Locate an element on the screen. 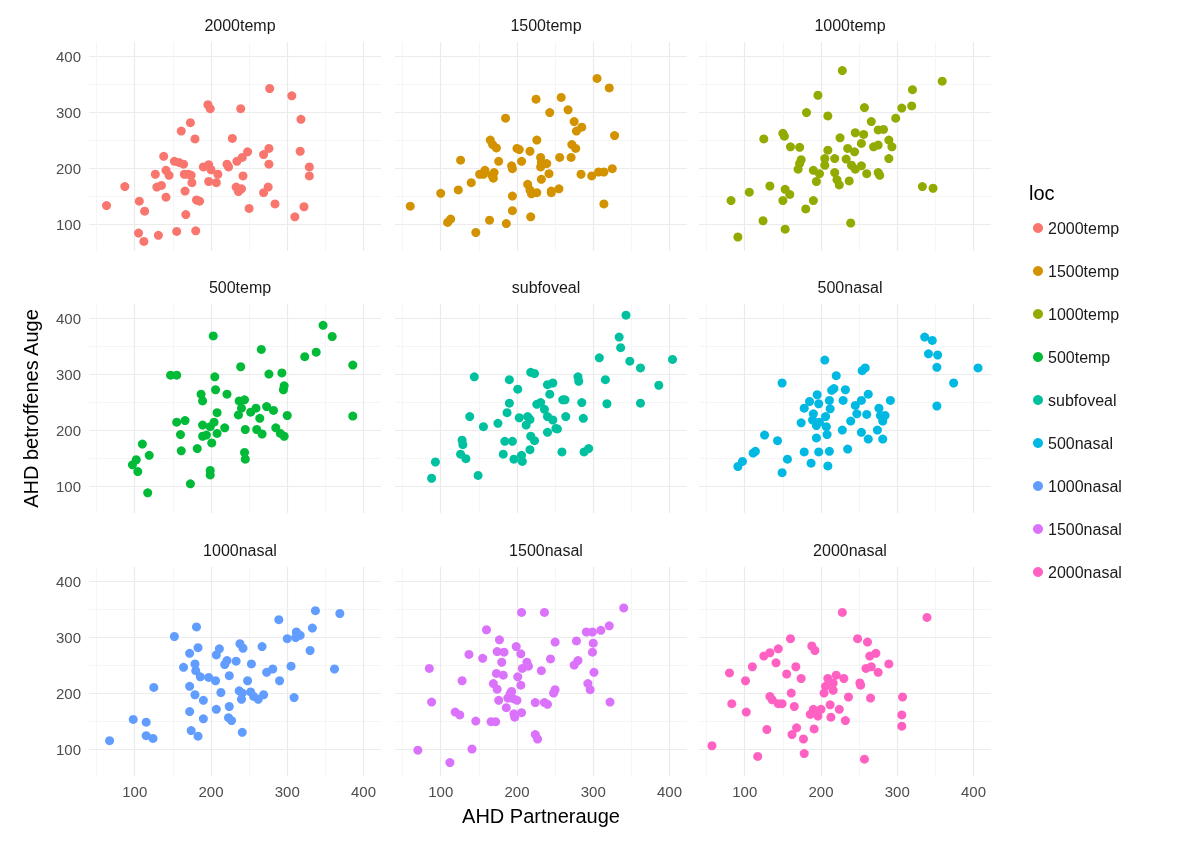  legend-label: 1500nasal is located at coordinates (1085, 529).